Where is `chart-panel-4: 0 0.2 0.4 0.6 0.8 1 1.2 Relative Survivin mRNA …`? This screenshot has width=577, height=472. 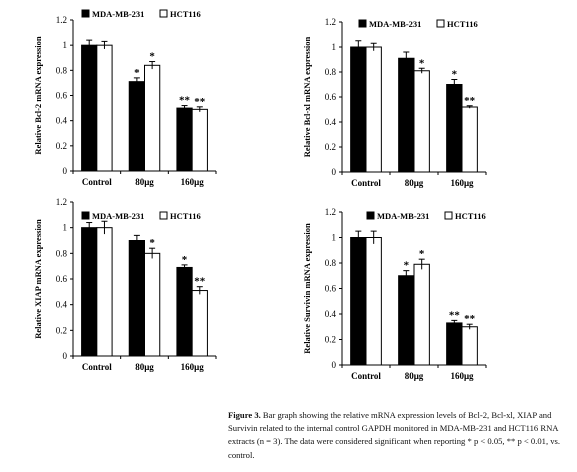 chart-panel-4: 0 0.2 0.4 0.6 0.8 1 1.2 Relative Survivin mRNA … is located at coordinates (394, 294).